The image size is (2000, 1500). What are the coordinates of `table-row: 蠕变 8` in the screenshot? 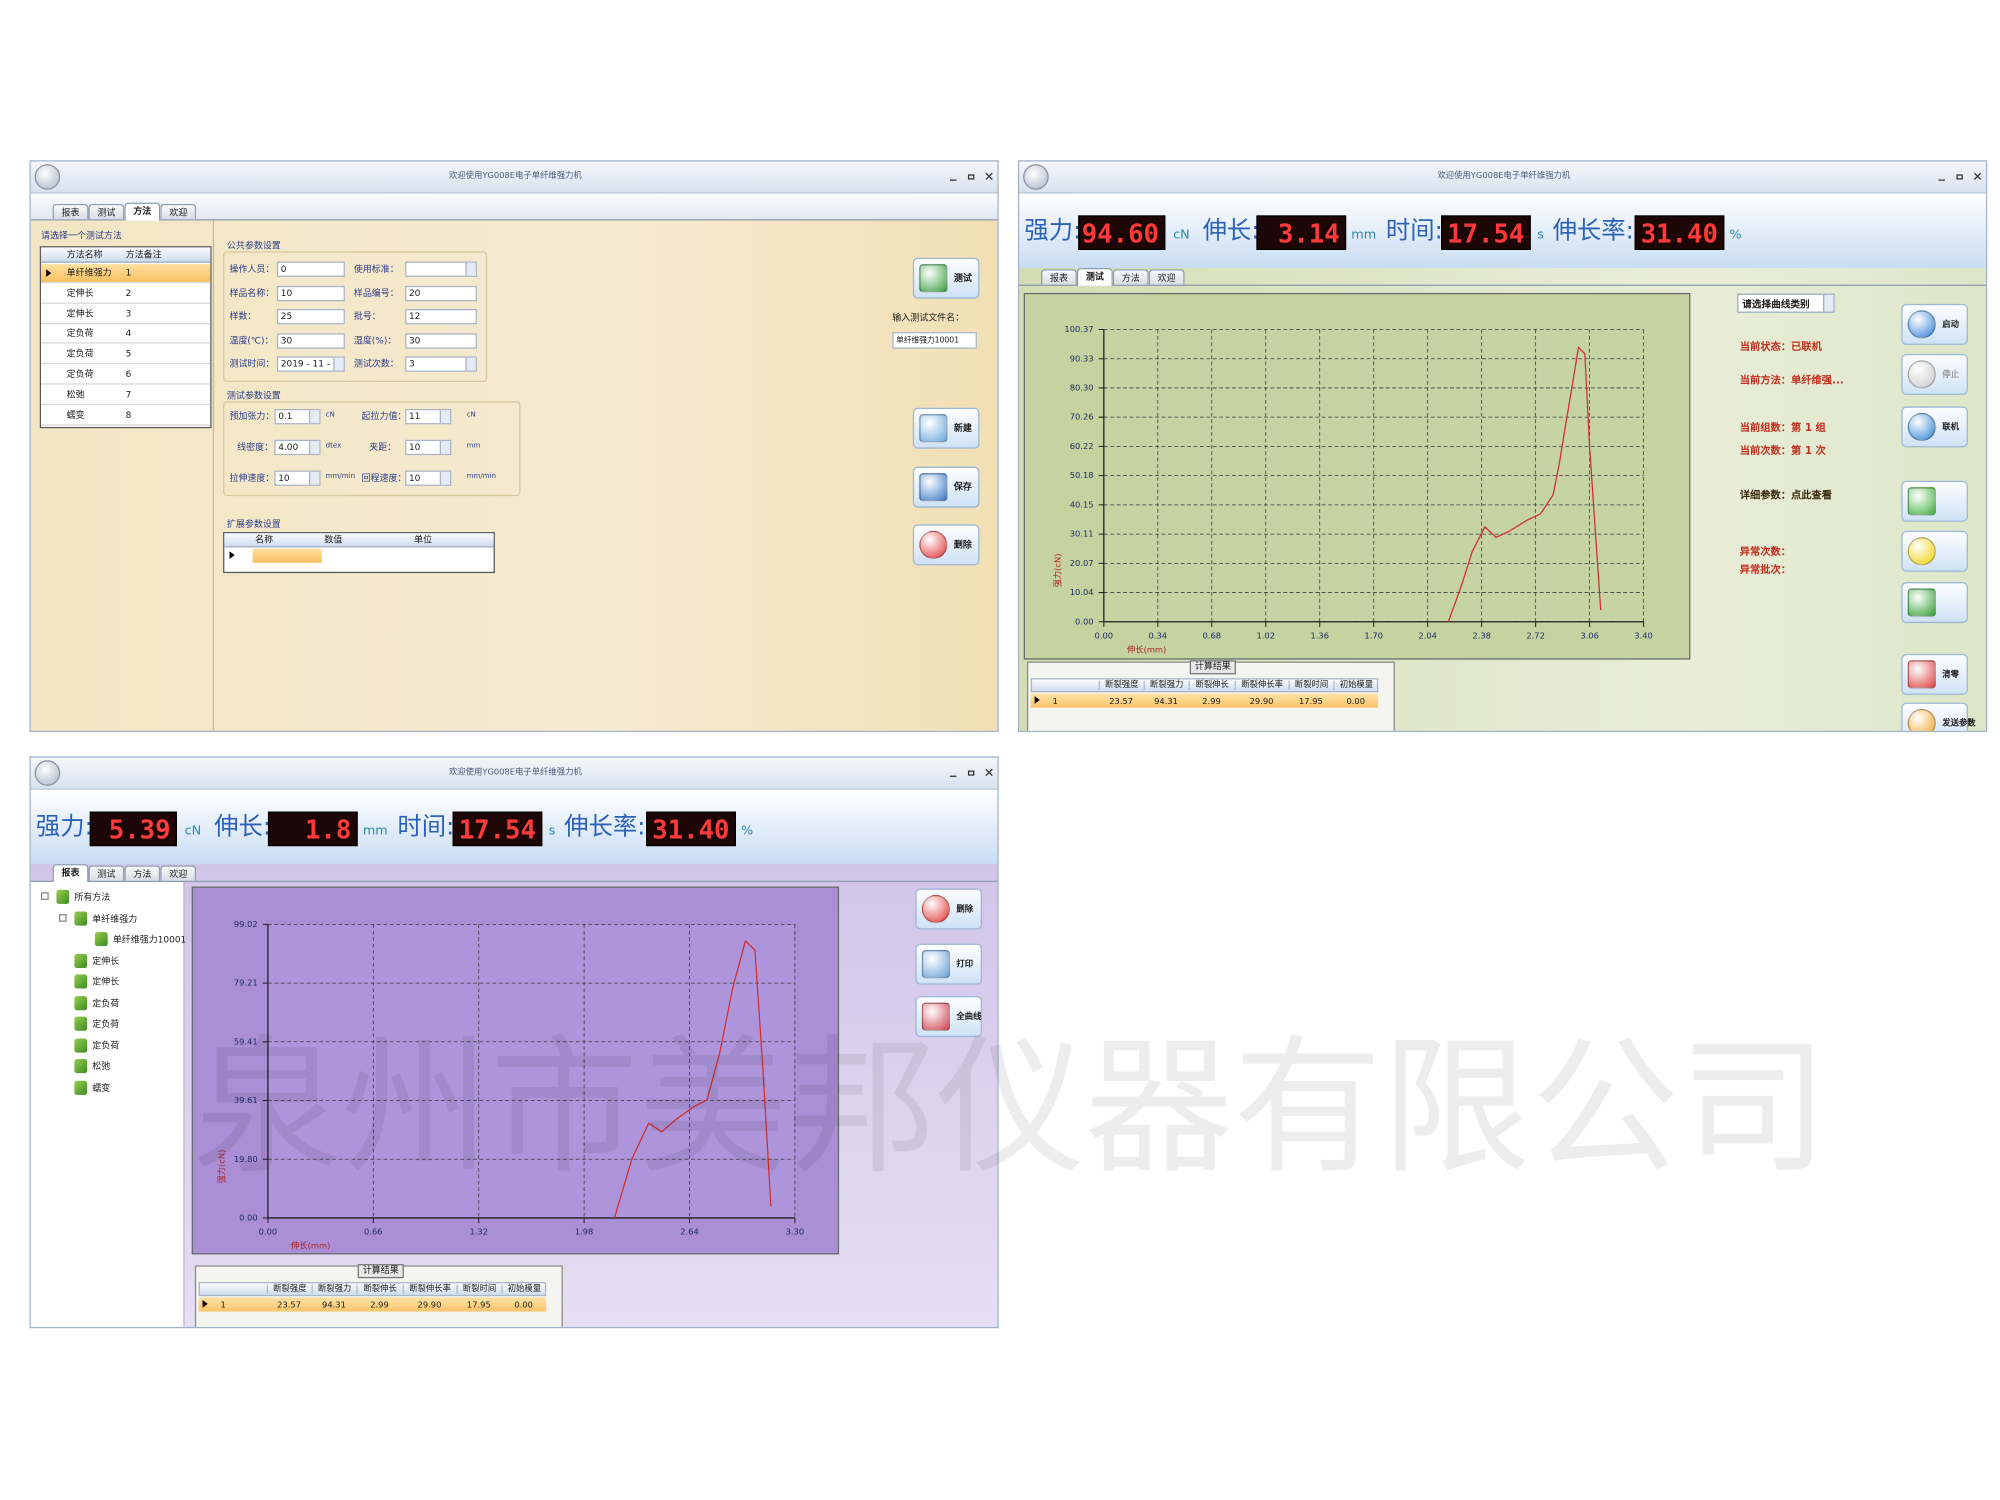 It's located at (126, 416).